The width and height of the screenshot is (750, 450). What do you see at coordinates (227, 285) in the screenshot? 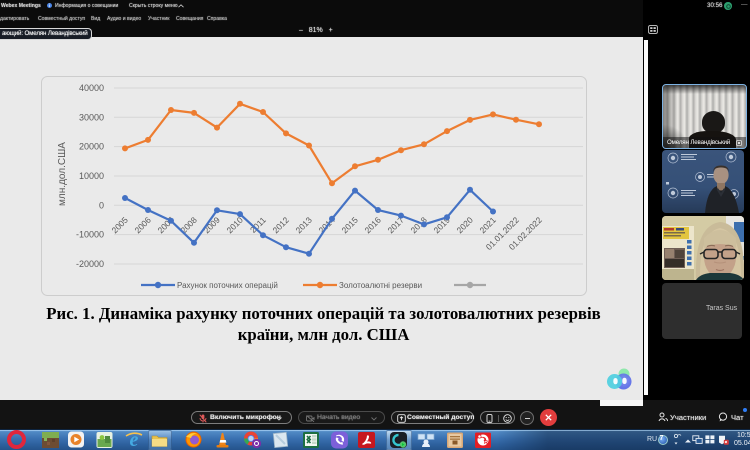
I see `svg-text: Рахунок поточних операцій` at bounding box center [227, 285].